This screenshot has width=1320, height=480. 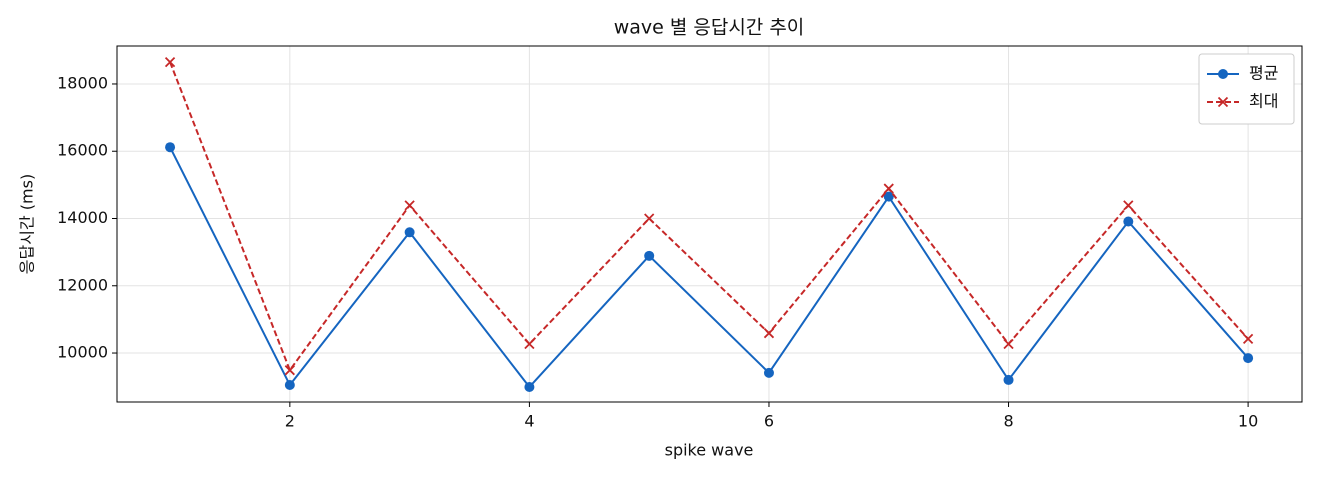 What do you see at coordinates (82, 352) in the screenshot?
I see `y-tick-label: 10000` at bounding box center [82, 352].